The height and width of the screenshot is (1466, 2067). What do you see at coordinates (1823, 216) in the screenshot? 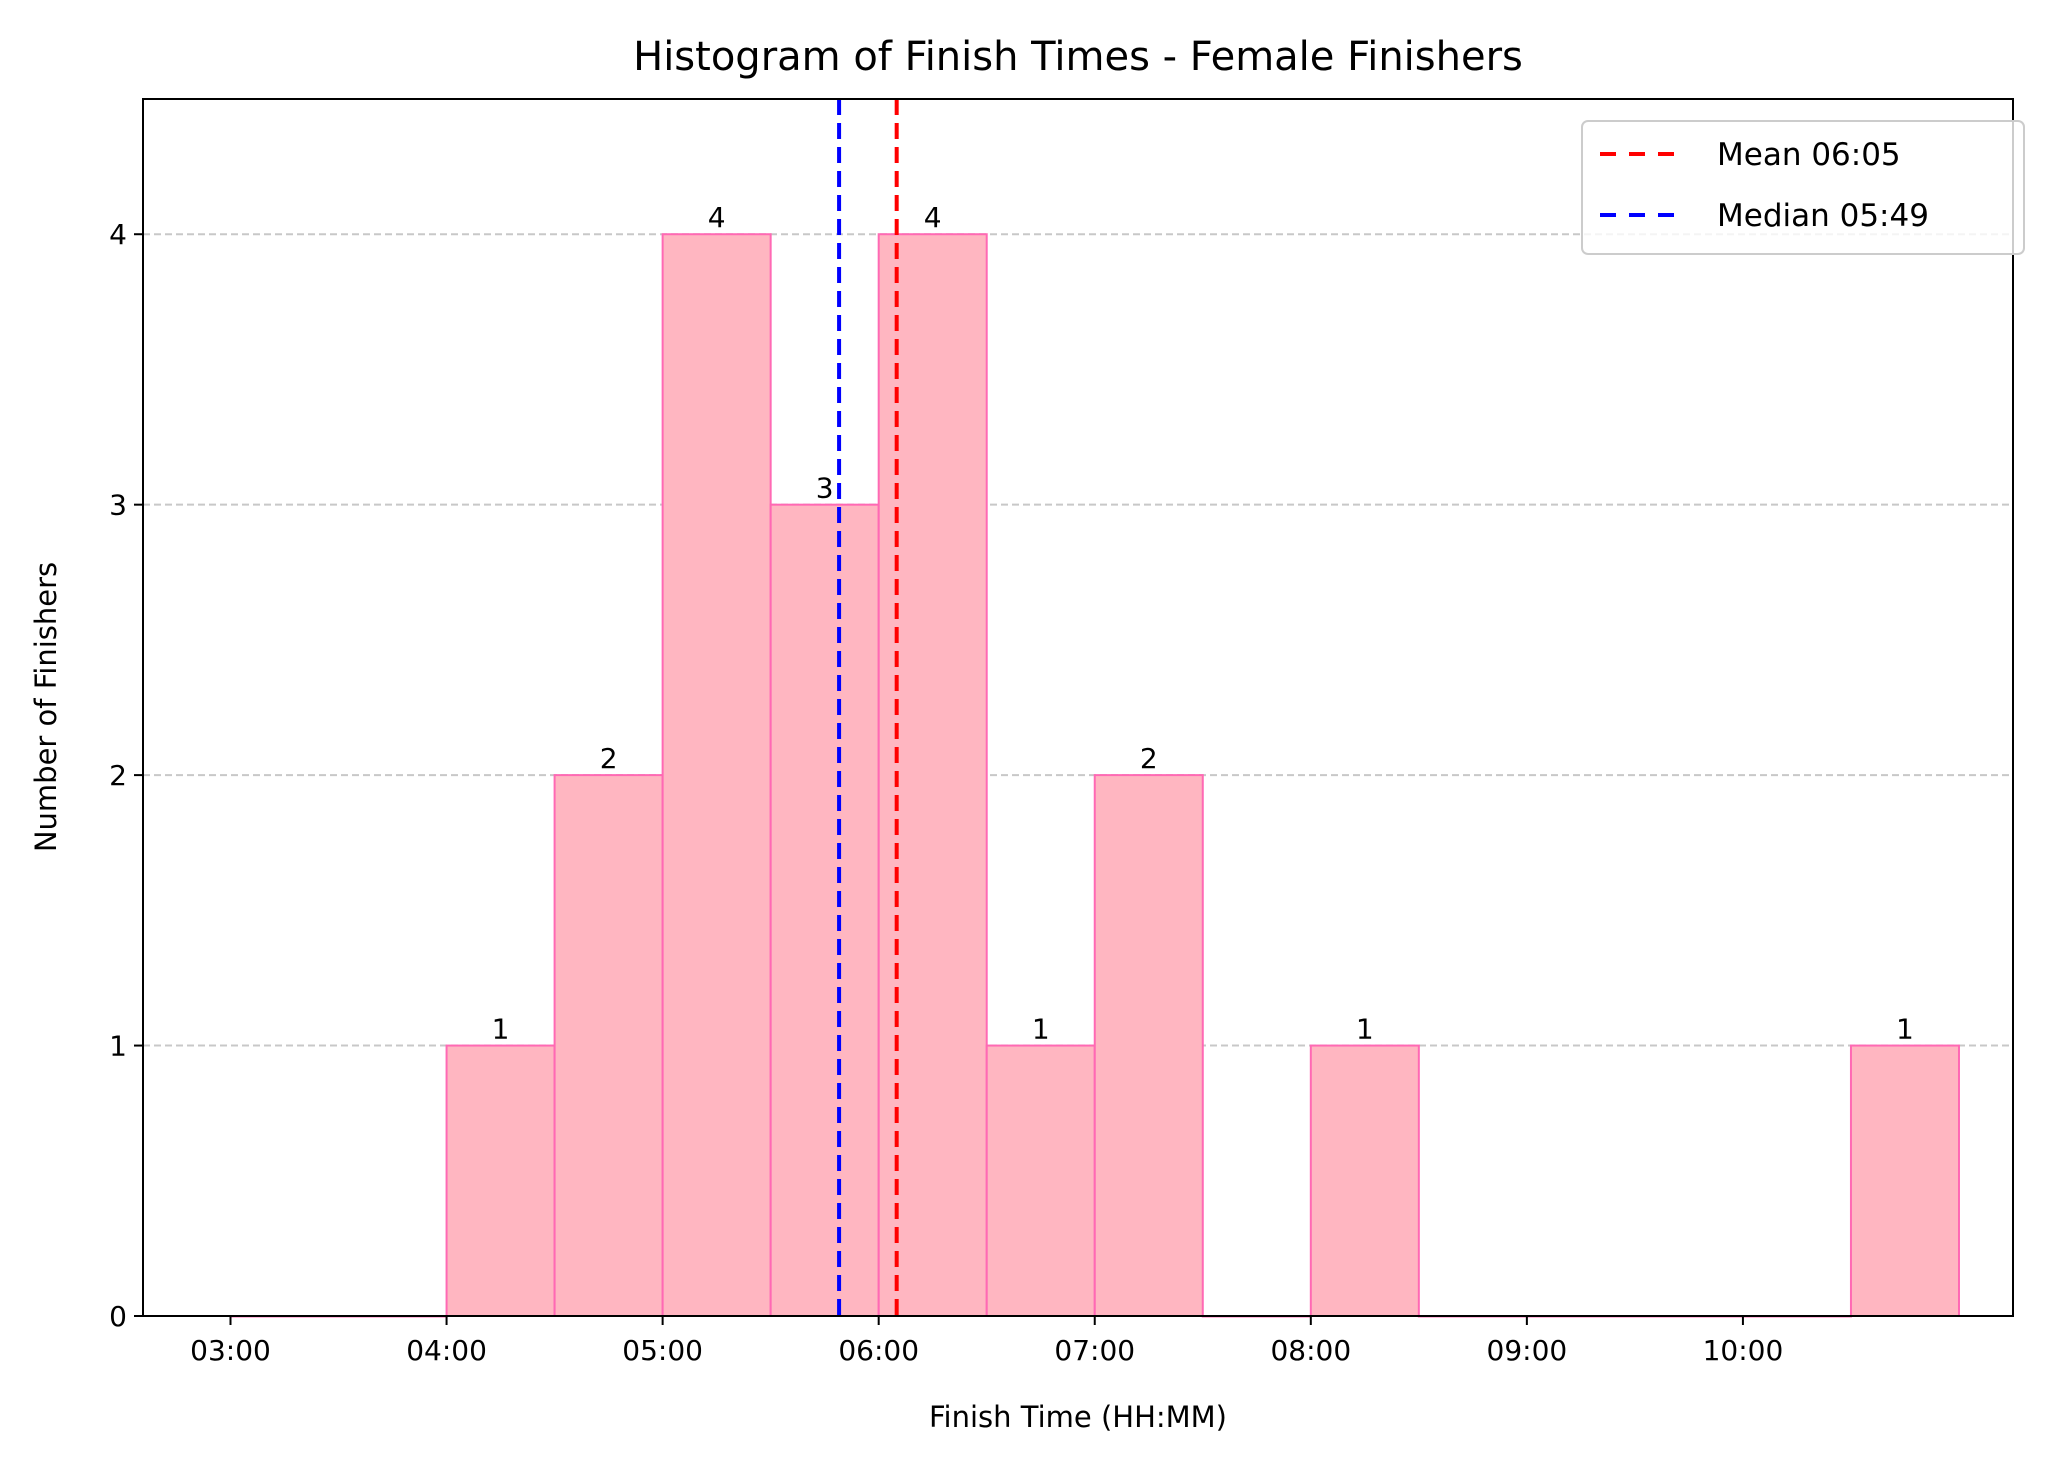
I see `legend-median-label: Median 05:49` at bounding box center [1823, 216].